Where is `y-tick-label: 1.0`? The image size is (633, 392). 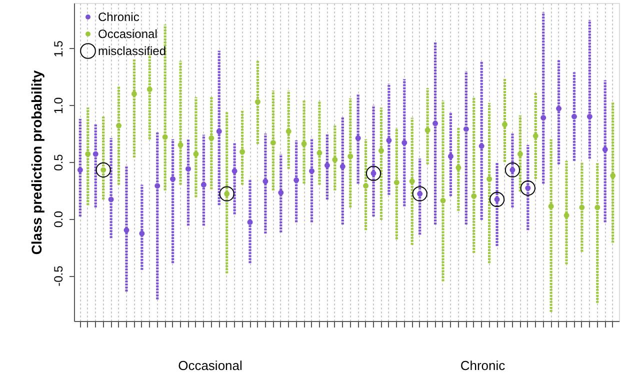
y-tick-label: 1.0 is located at coordinates (59, 105).